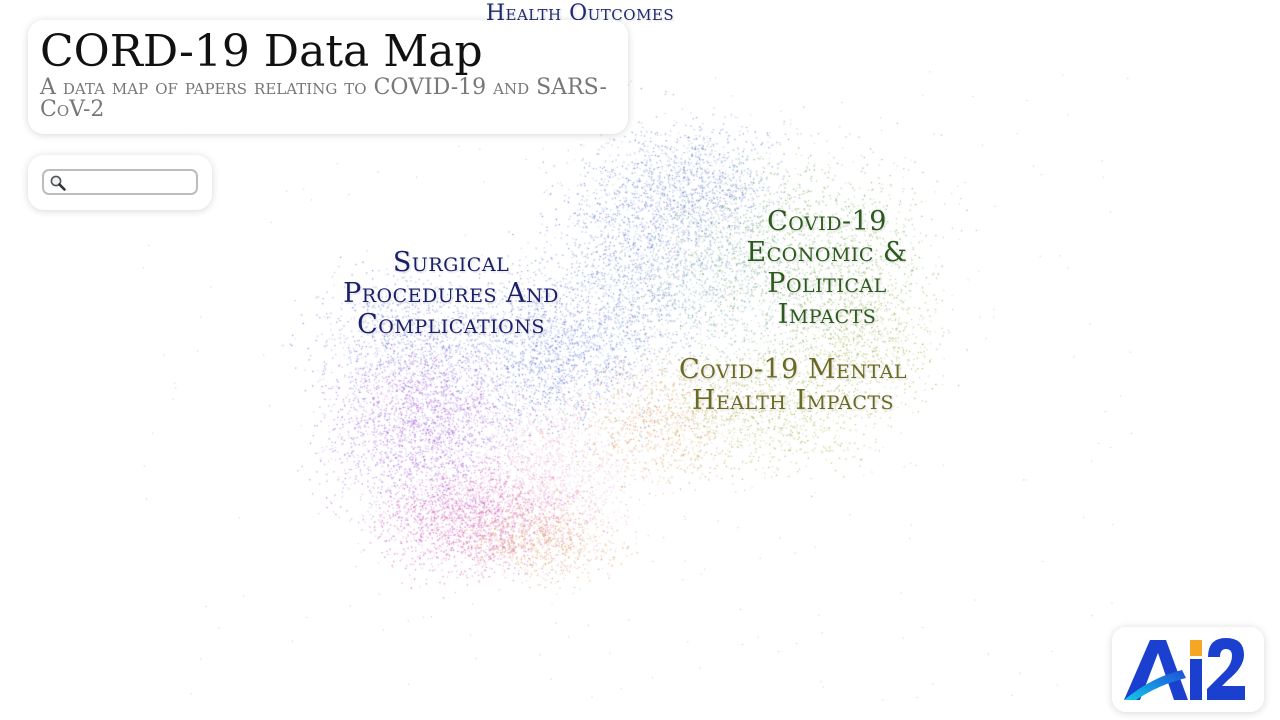  I want to click on map-label-covid-economic-political: Covid-19 Economic & Political Impacts, so click(827, 268).